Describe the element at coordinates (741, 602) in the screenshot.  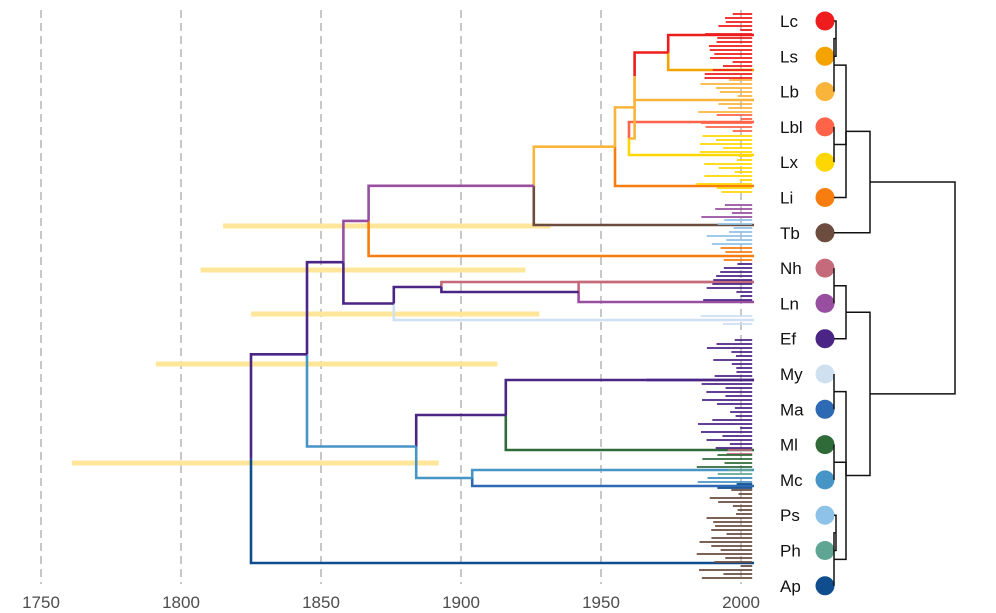
I see `x-tick-label-2000: 2000` at that location.